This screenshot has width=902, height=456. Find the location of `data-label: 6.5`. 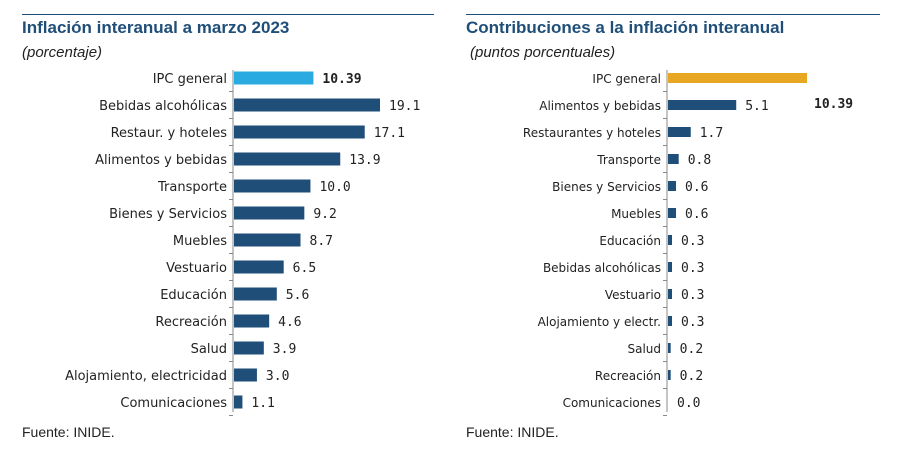

data-label: 6.5 is located at coordinates (304, 268).